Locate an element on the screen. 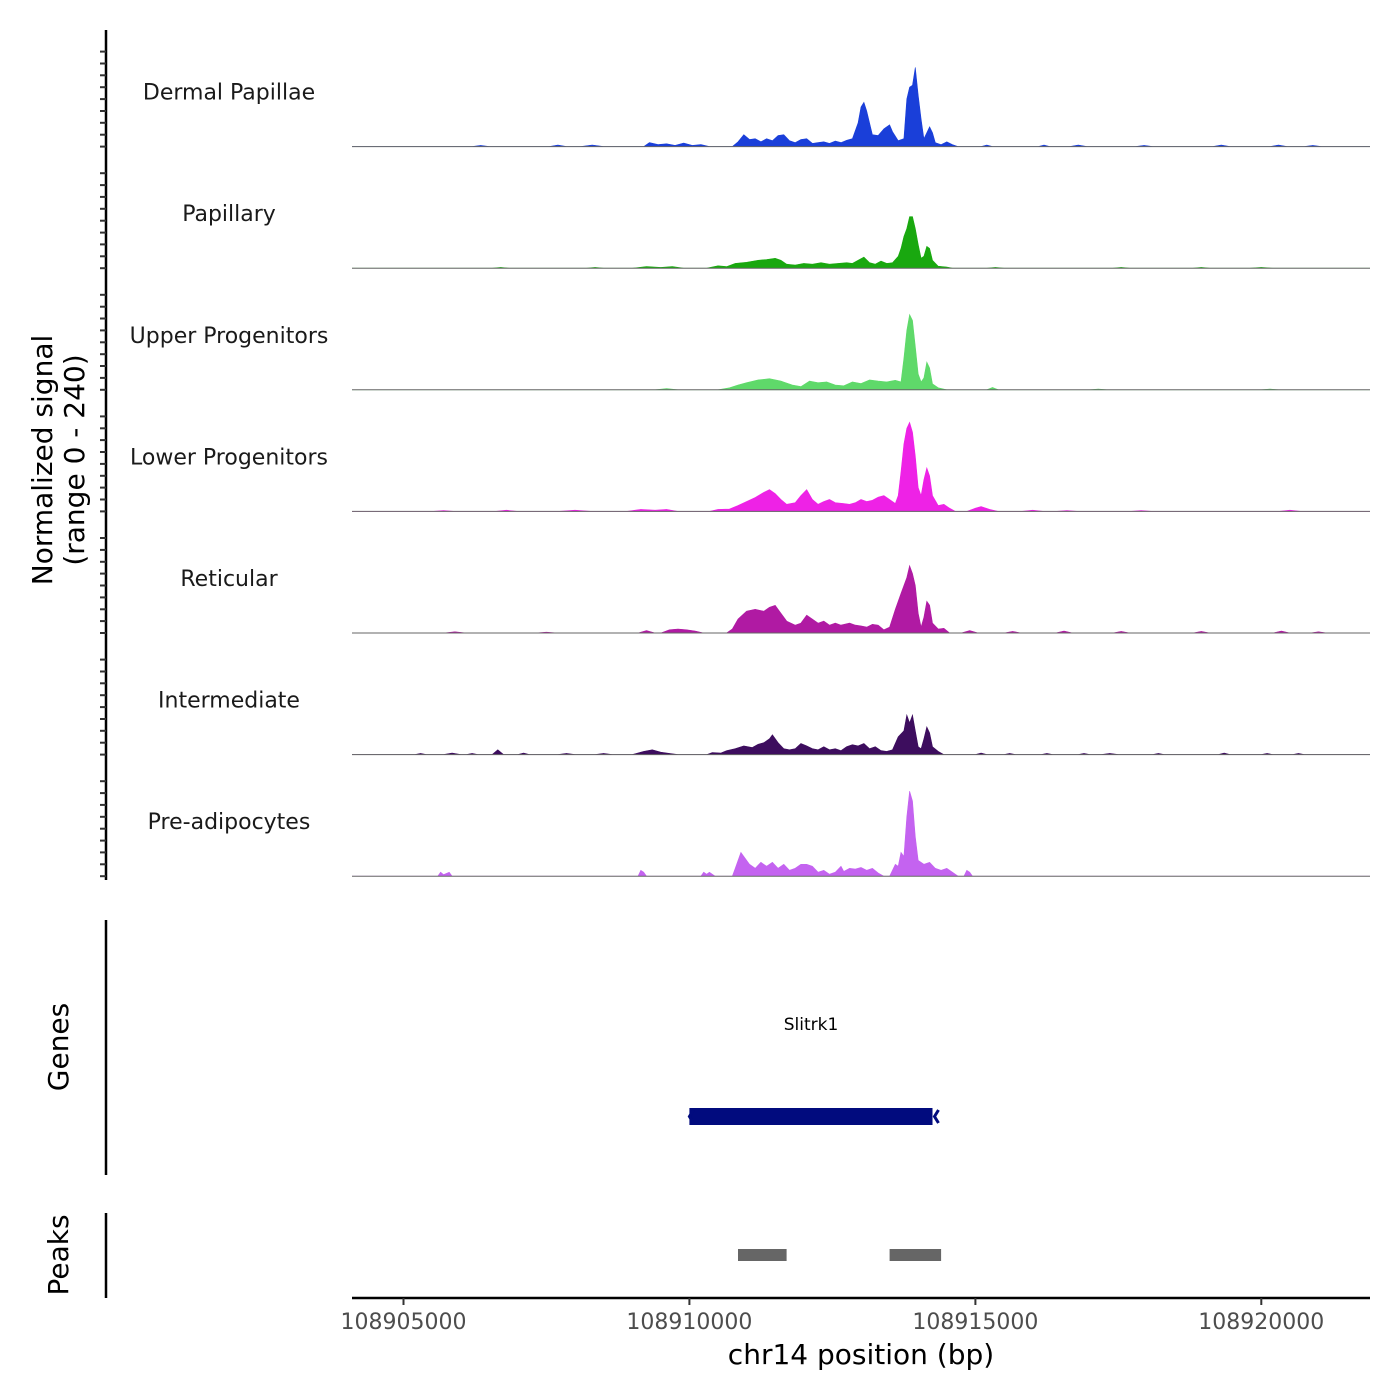  signal-area-upper-progenitors is located at coordinates (861, 352).